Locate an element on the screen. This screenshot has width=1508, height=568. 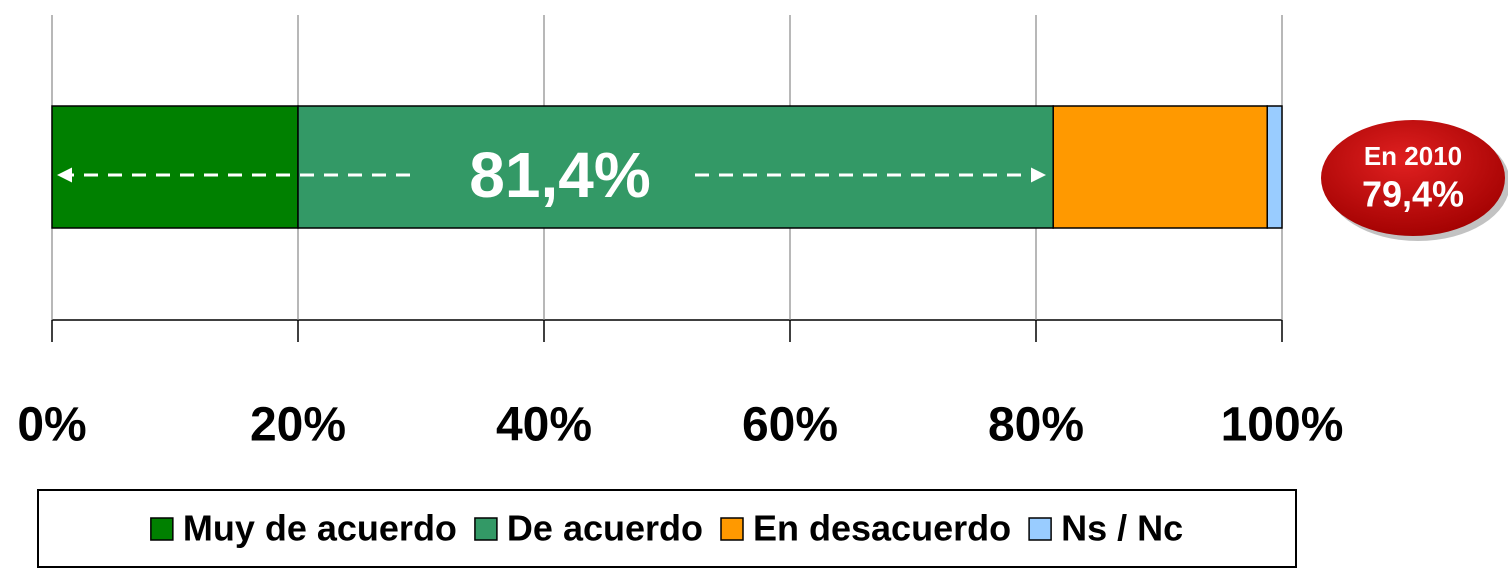
legend-label: Ns / Nc is located at coordinates (1122, 528).